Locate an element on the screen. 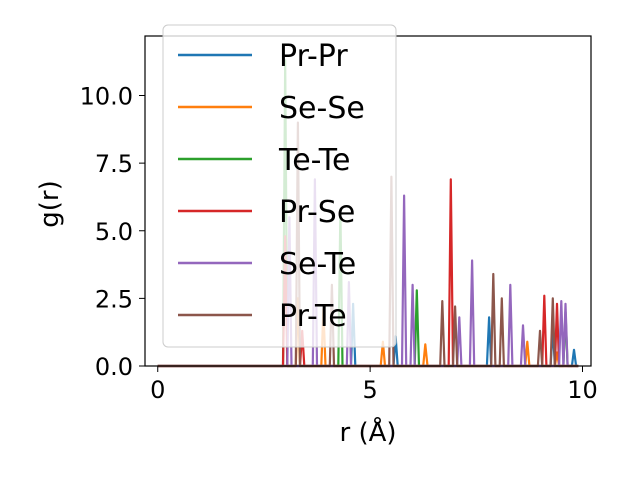  legend-label: Se-Te is located at coordinates (317, 264).